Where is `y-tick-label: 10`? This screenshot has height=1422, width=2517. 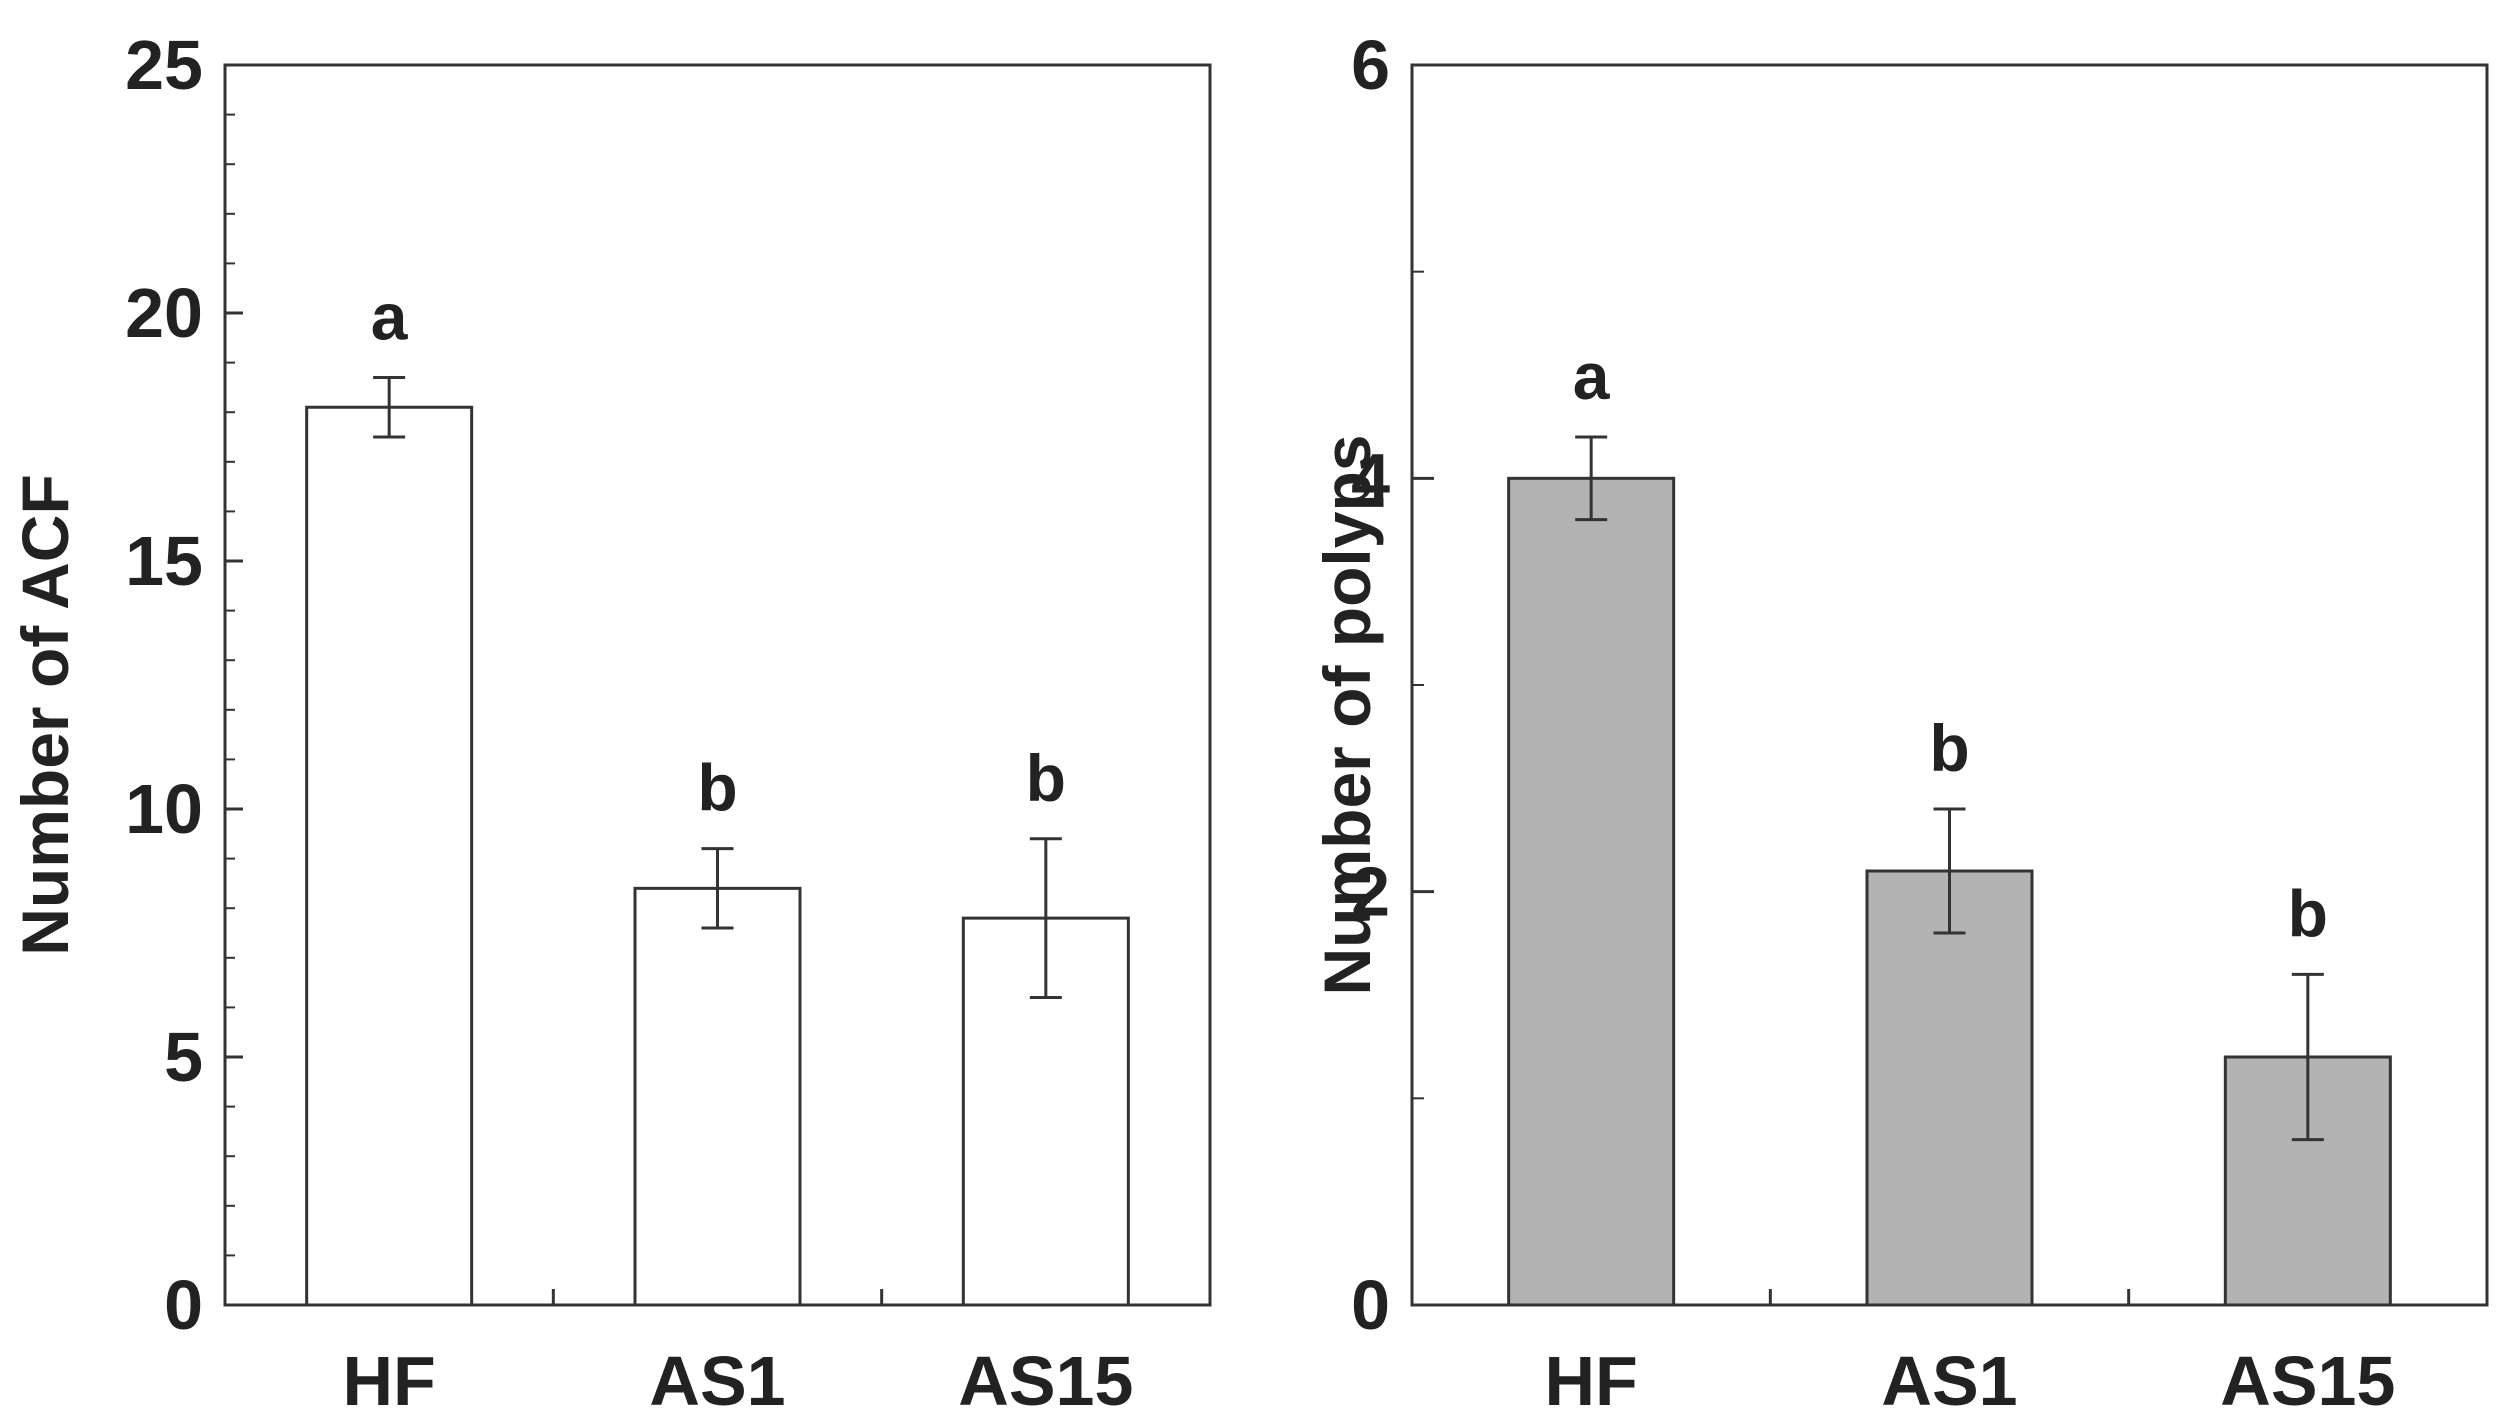 y-tick-label: 10 is located at coordinates (164, 809).